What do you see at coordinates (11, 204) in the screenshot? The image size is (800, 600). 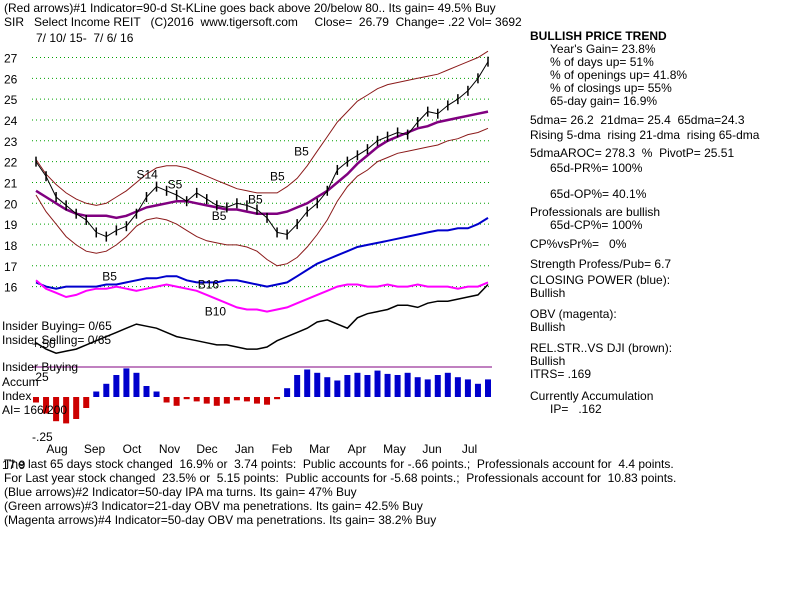 I see `y-tick-label: 20` at bounding box center [11, 204].